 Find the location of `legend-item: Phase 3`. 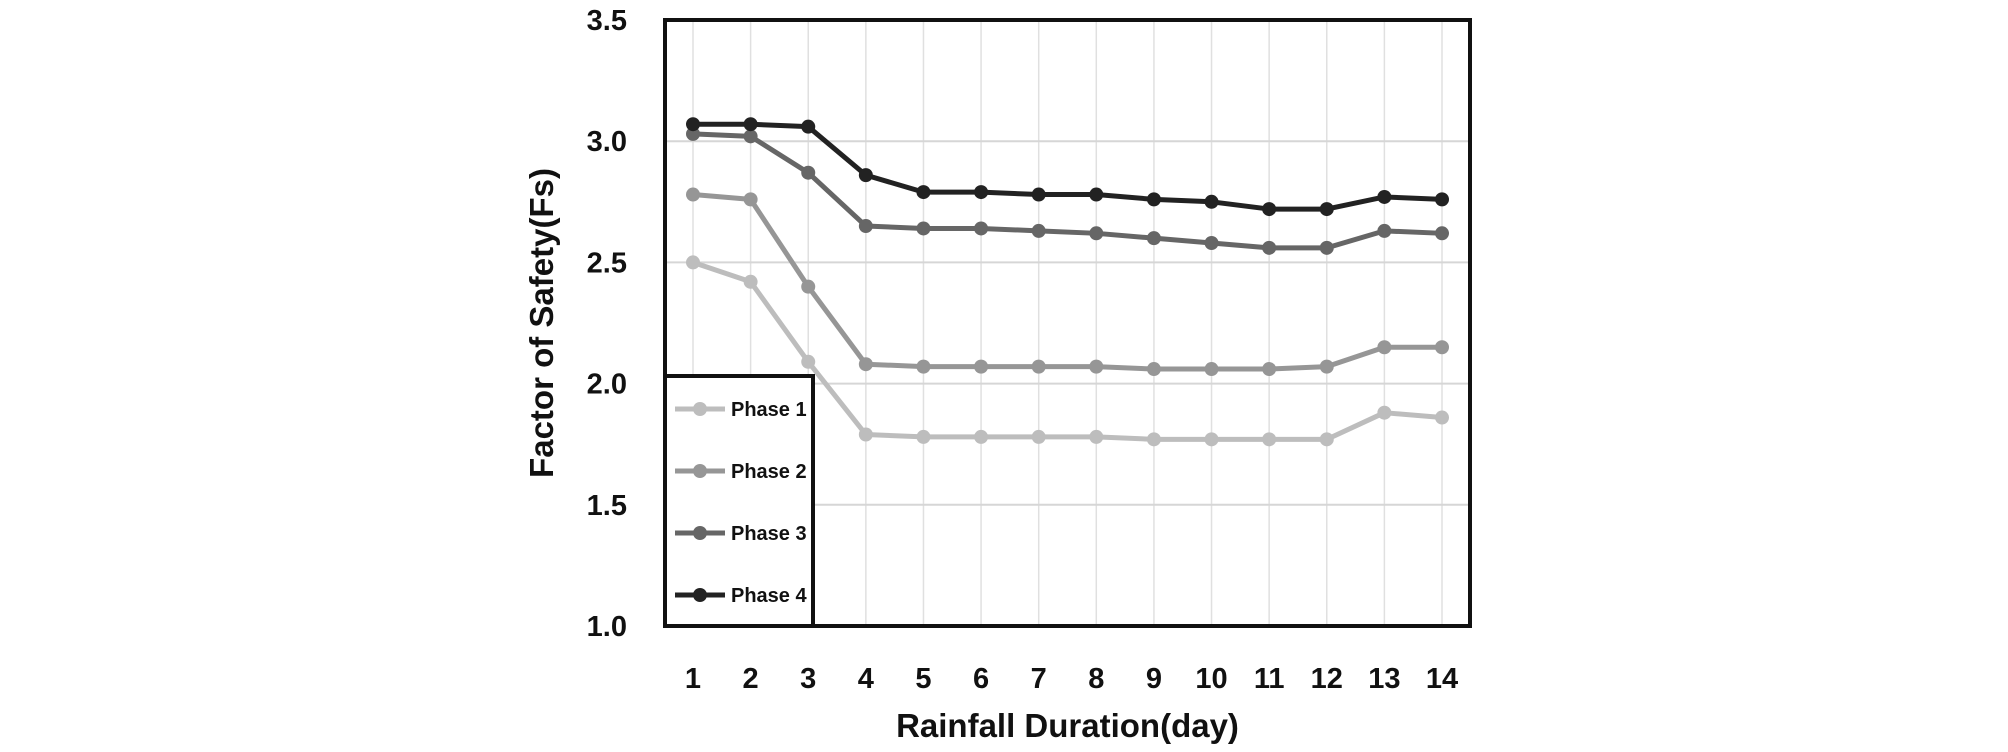

legend-item: Phase 3 is located at coordinates (741, 534).